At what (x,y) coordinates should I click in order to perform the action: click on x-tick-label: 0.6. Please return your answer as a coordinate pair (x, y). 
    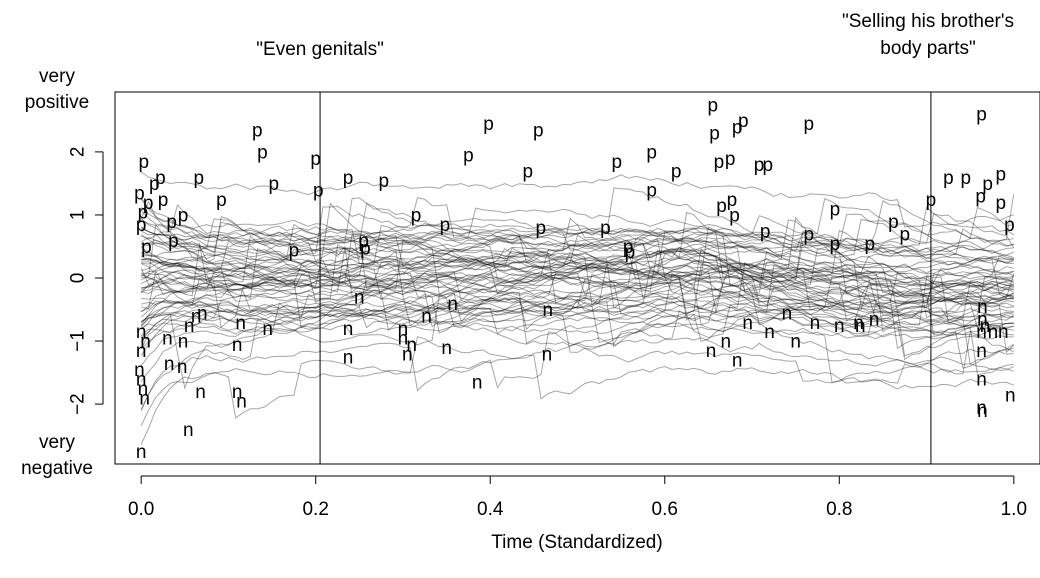
    Looking at the image, I should click on (665, 509).